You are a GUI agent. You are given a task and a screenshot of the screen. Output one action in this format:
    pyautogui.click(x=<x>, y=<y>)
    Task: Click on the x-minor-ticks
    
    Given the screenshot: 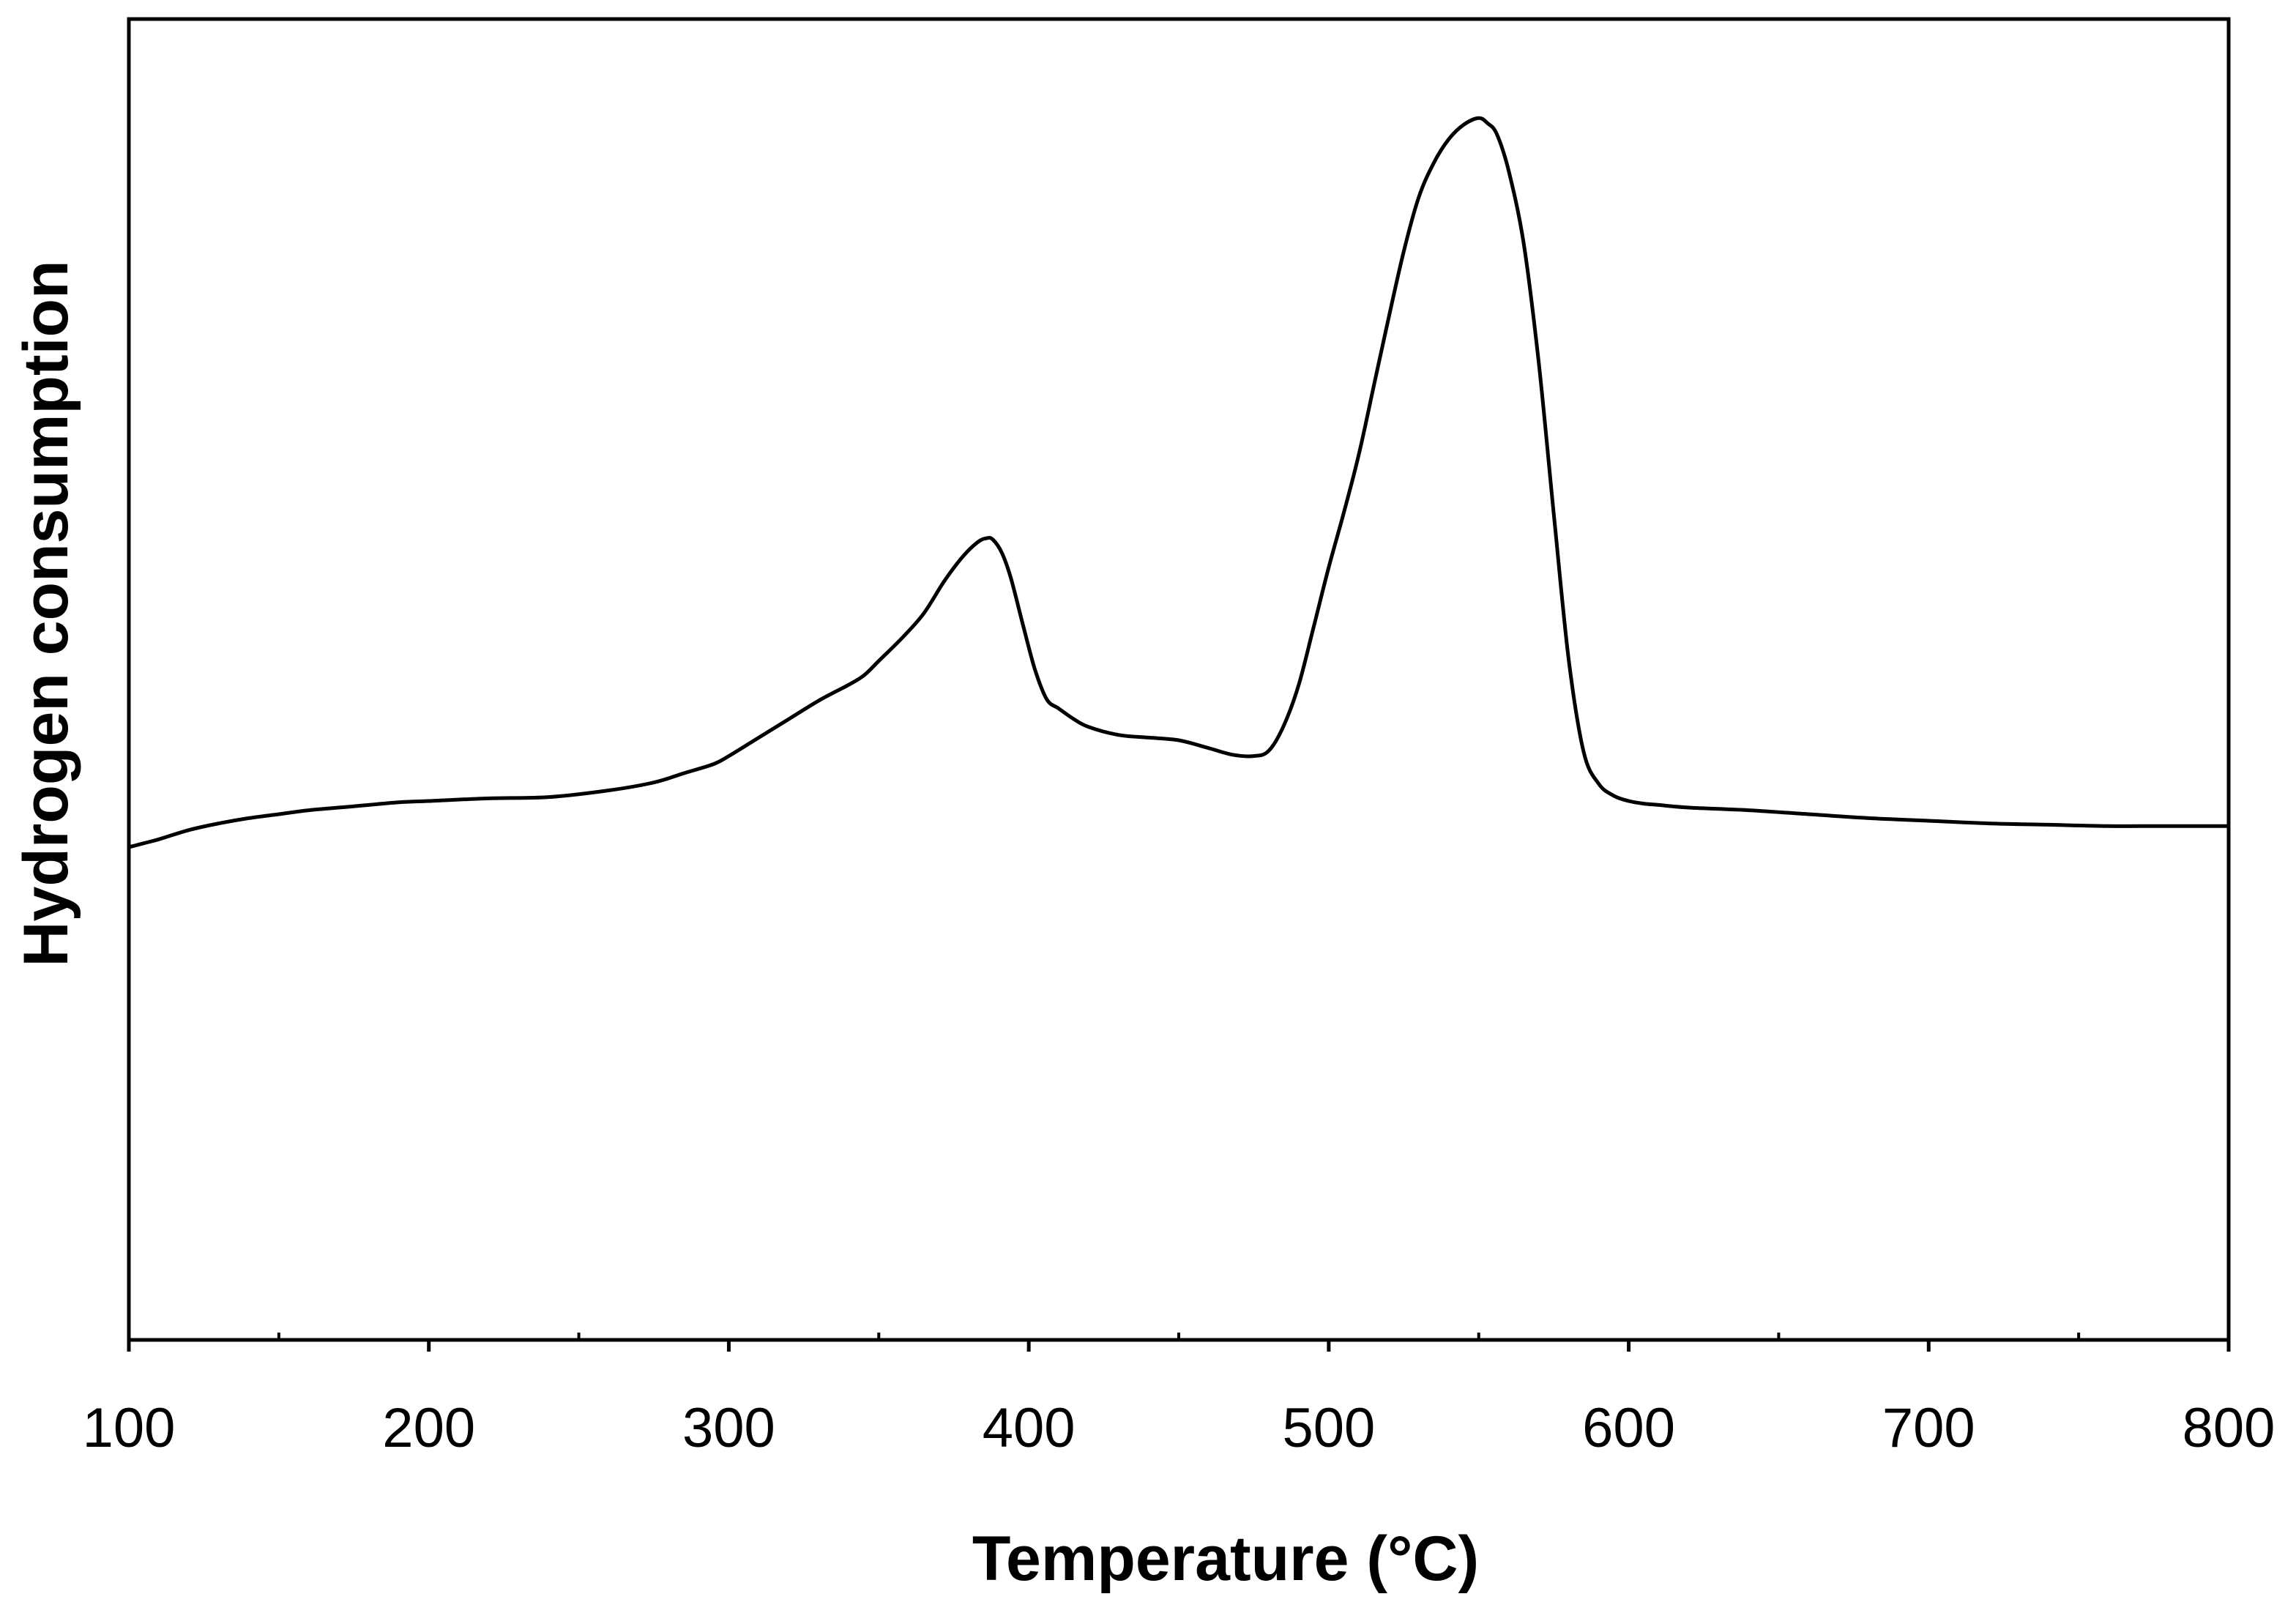 What is the action you would take?
    pyautogui.click(x=1179, y=1336)
    